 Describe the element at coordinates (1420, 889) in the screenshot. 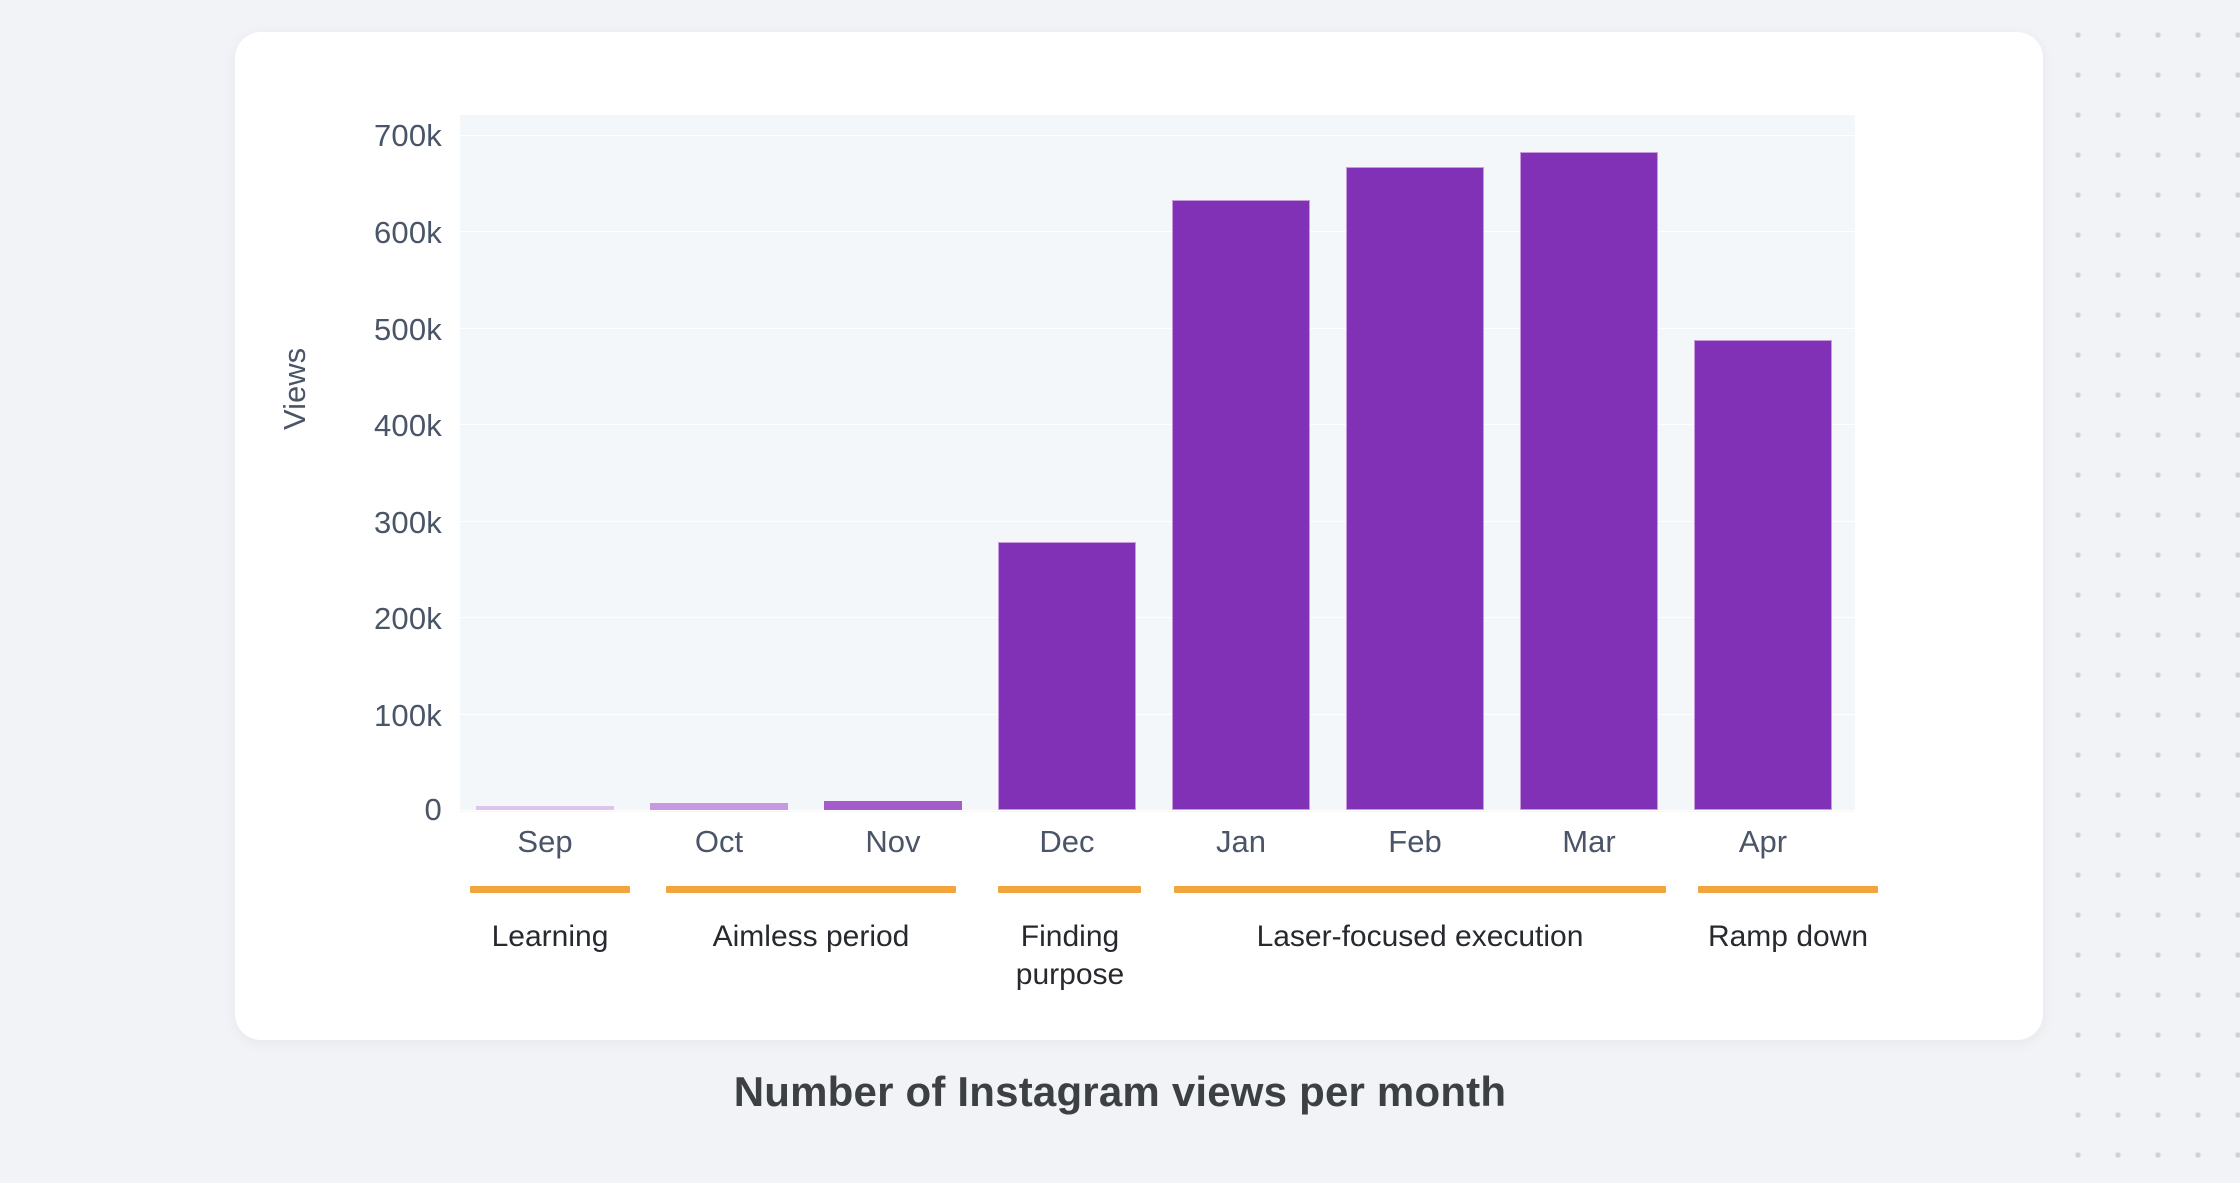

I see `phase-rule-laser-focused-execution` at that location.